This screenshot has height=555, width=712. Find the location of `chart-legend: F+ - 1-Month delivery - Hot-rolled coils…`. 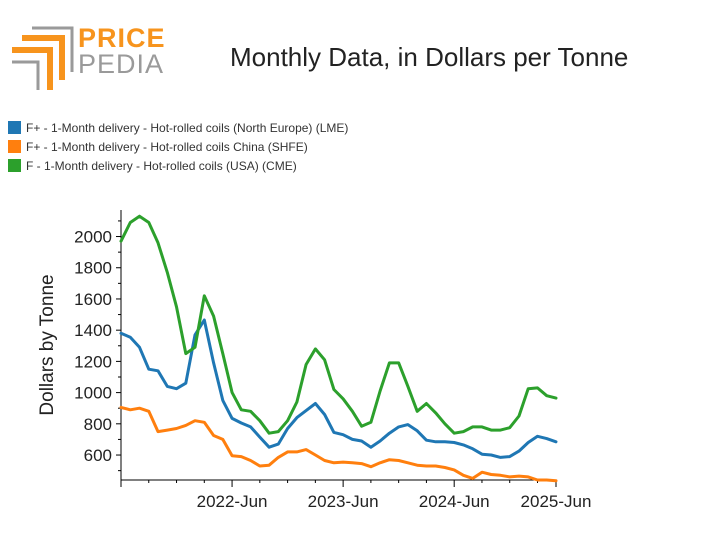

chart-legend: F+ - 1-Month delivery - Hot-rolled coils… is located at coordinates (178, 146).